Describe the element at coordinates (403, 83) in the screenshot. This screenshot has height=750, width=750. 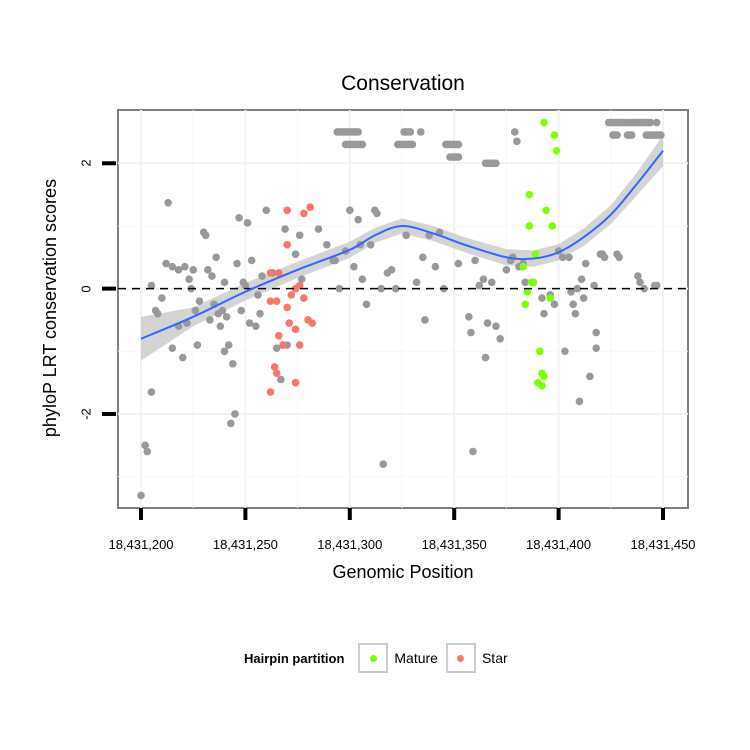
I see `chart-title: Conservation` at that location.